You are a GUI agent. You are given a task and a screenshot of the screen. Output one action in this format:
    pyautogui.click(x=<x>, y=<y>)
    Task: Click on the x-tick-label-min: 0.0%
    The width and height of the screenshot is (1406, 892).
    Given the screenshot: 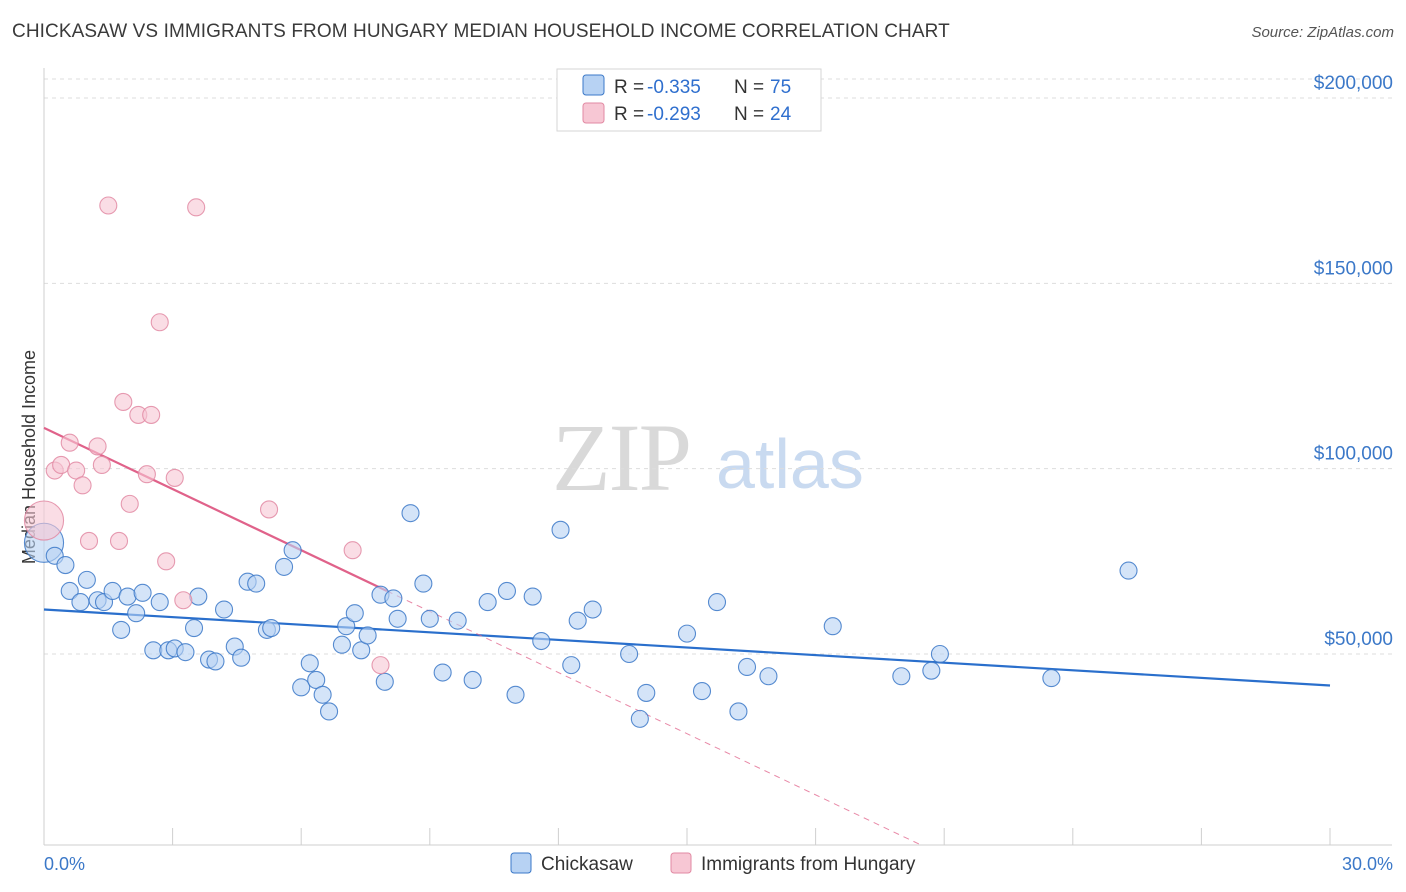 What is the action you would take?
    pyautogui.click(x=64, y=864)
    